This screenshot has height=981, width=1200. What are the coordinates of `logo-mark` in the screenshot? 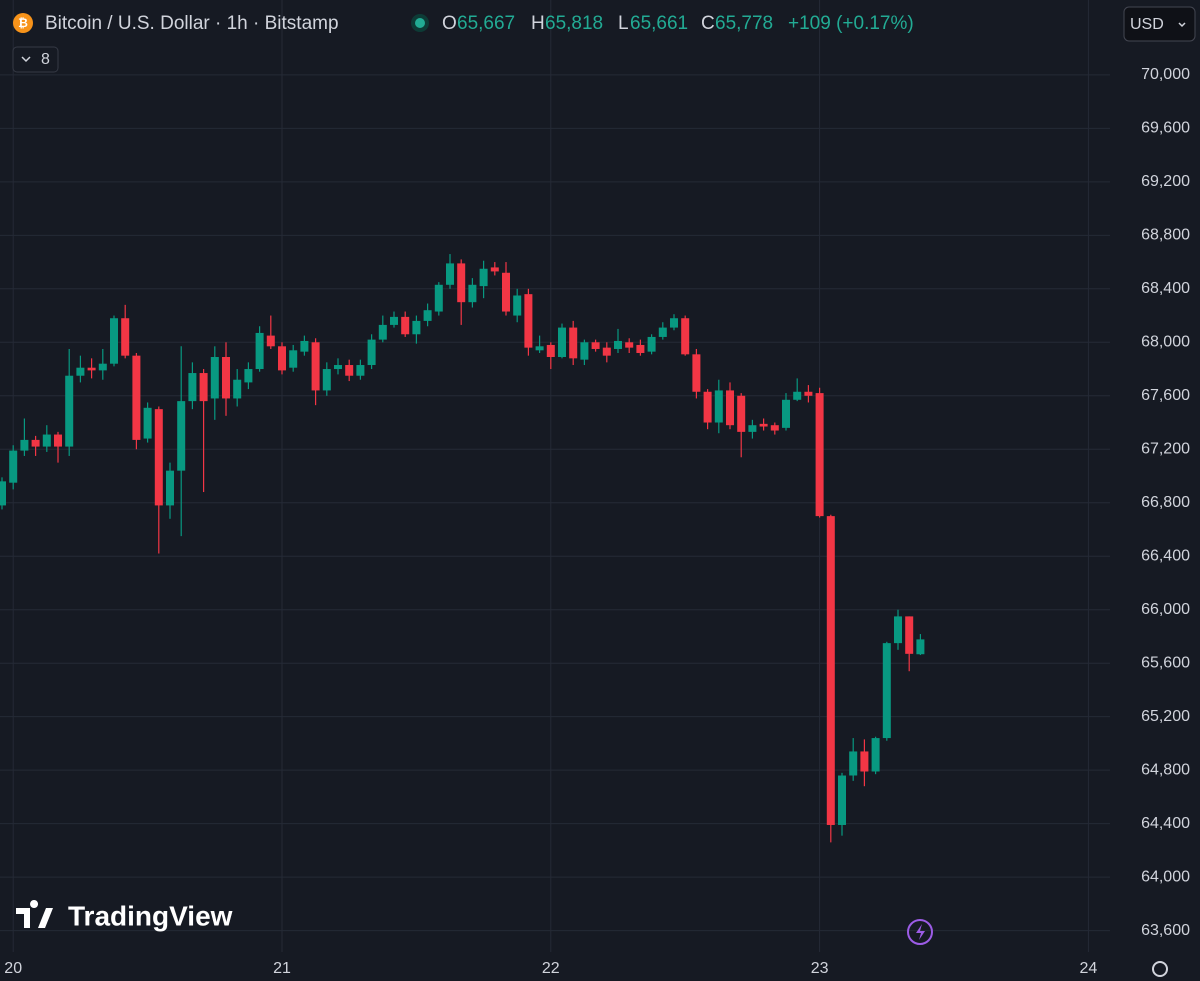 It's located at (34, 914).